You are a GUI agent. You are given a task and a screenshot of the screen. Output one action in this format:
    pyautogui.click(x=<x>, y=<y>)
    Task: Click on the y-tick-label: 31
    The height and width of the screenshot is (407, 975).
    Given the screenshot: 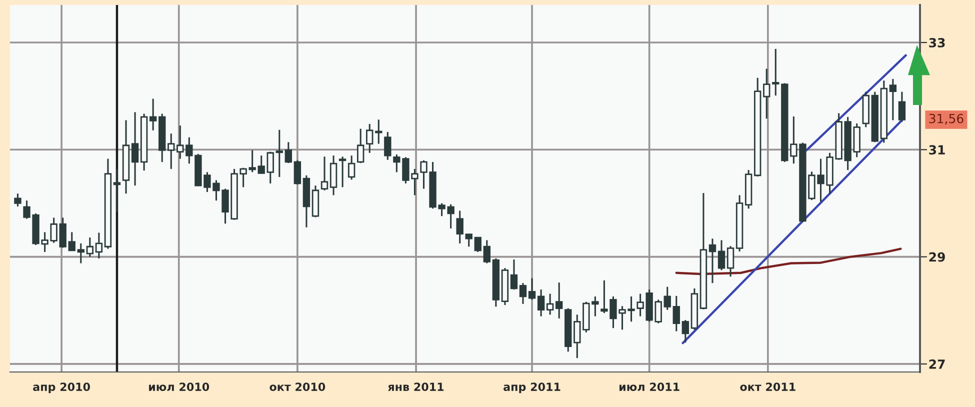 What is the action you would take?
    pyautogui.click(x=937, y=150)
    